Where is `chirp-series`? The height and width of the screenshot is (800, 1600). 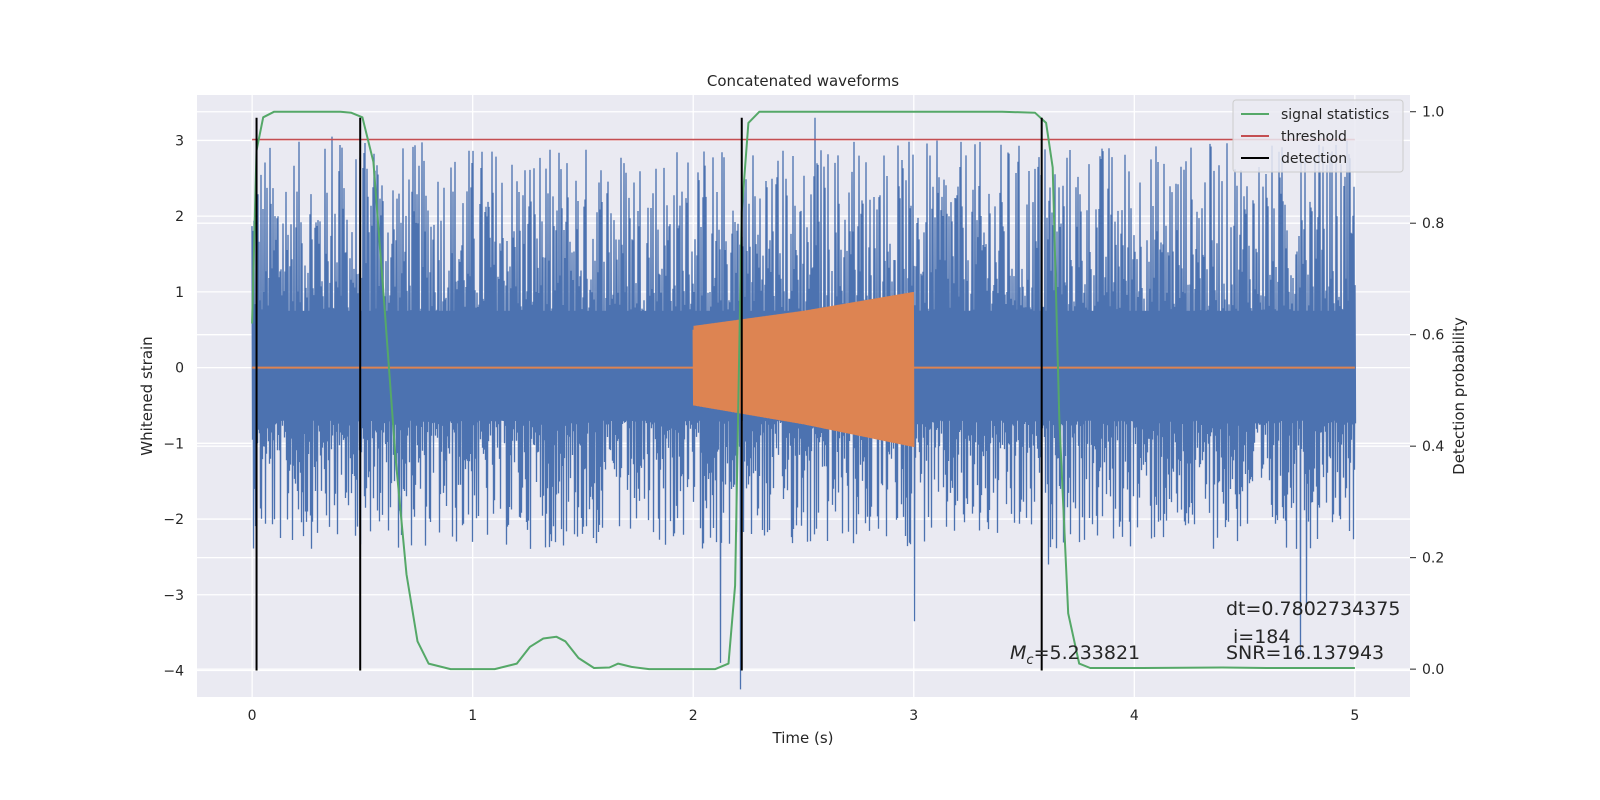 chirp-series is located at coordinates (803, 369).